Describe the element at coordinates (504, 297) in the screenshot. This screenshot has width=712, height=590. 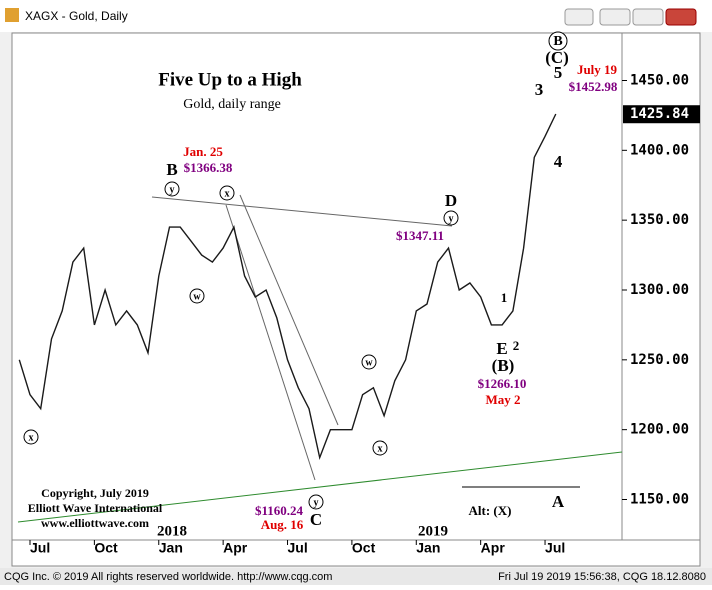
I see `annotation: 1` at that location.